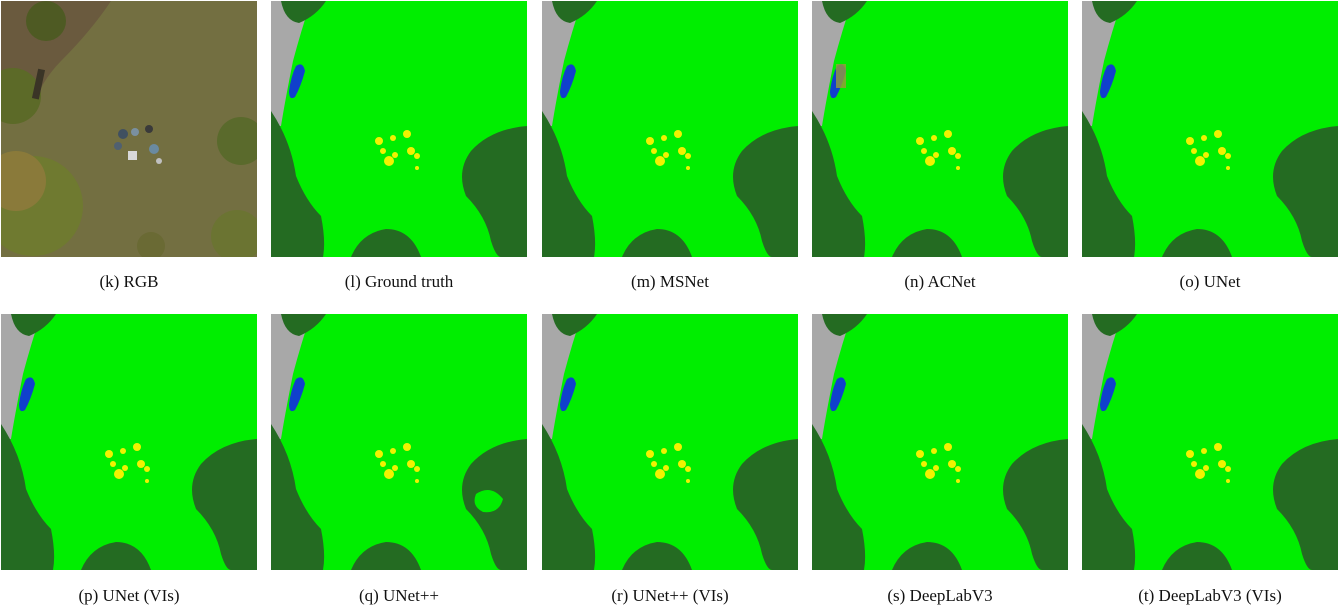 The height and width of the screenshot is (606, 1338). I want to click on caption-rgb: (k) RGB, so click(129, 281).